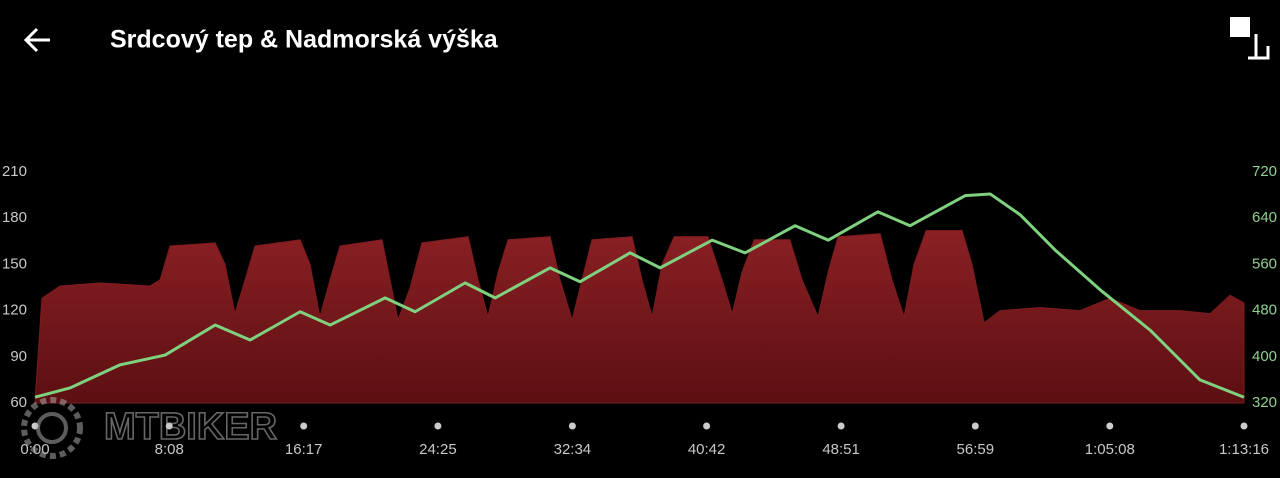  I want to click on y-tick-label: 210, so click(14, 171).